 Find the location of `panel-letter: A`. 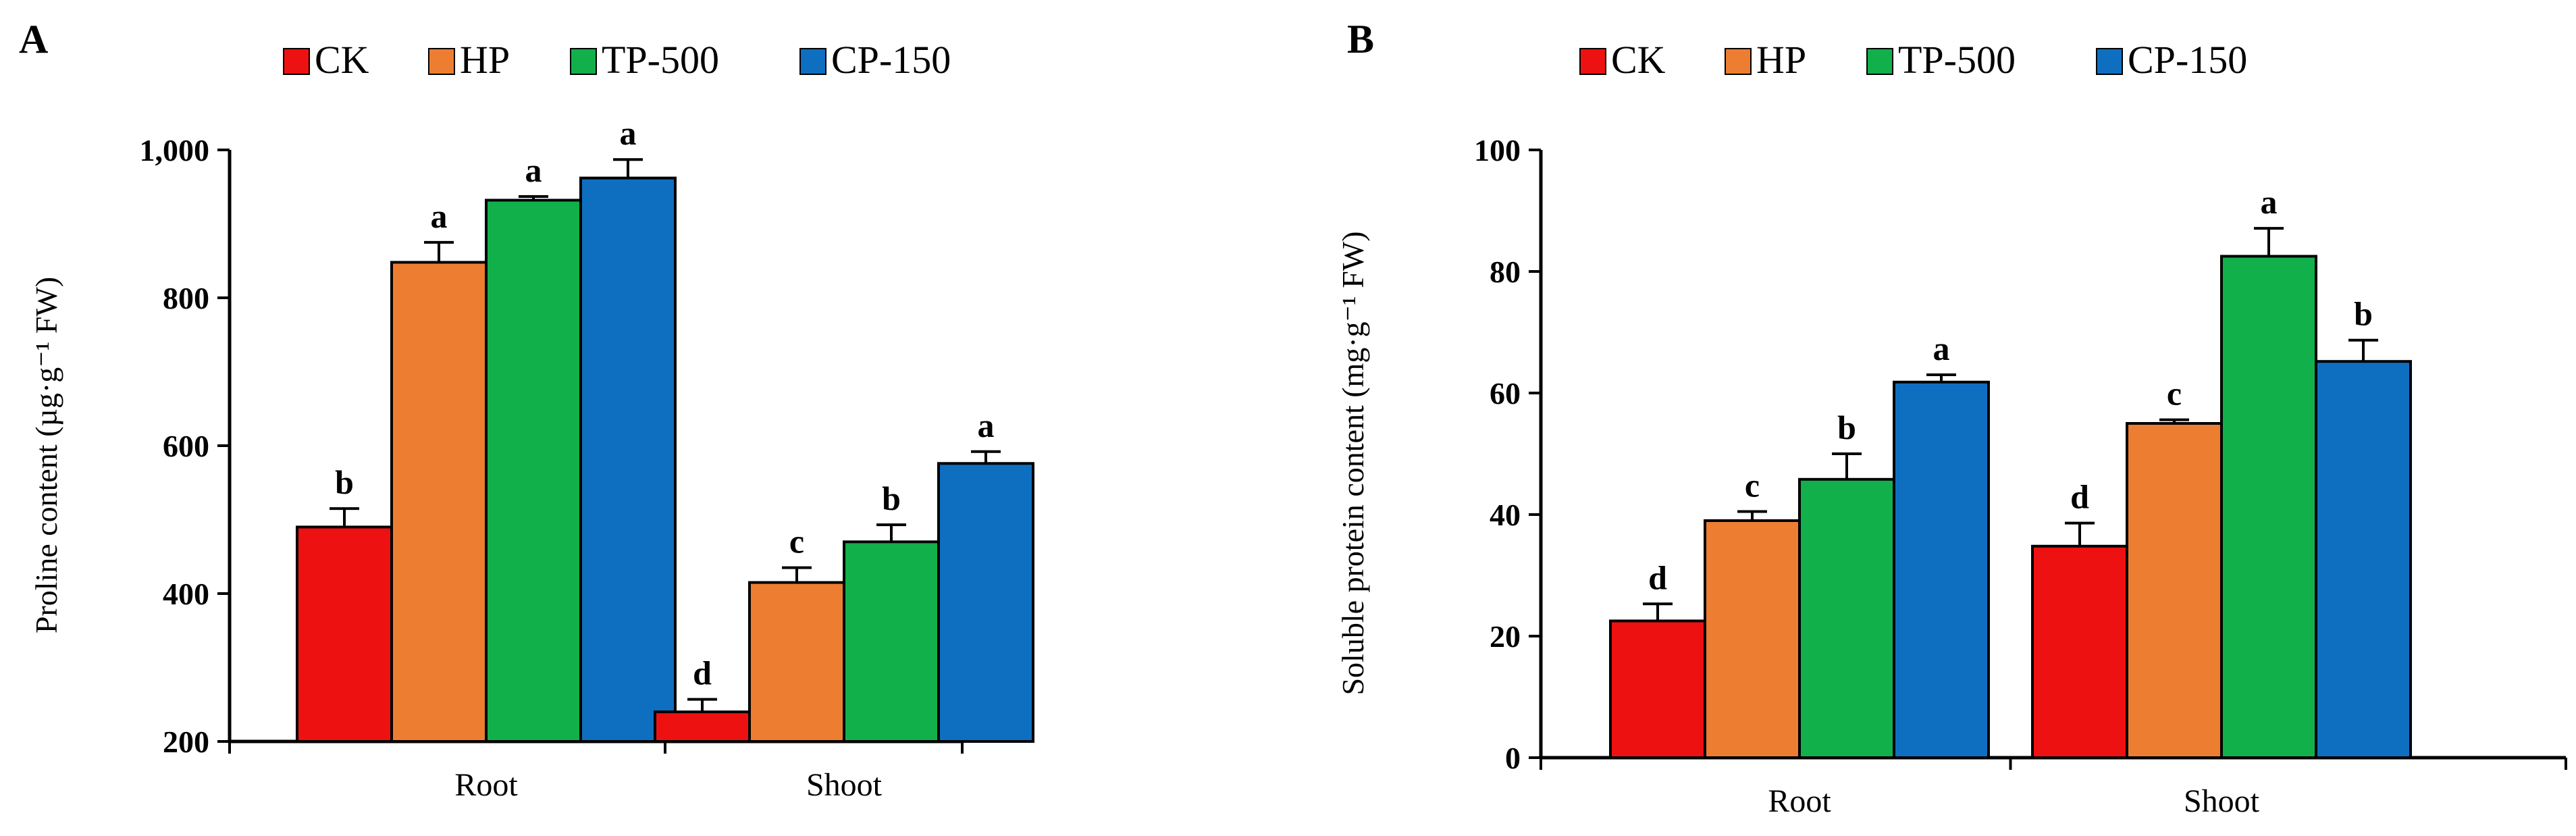

panel-letter: A is located at coordinates (33, 39).